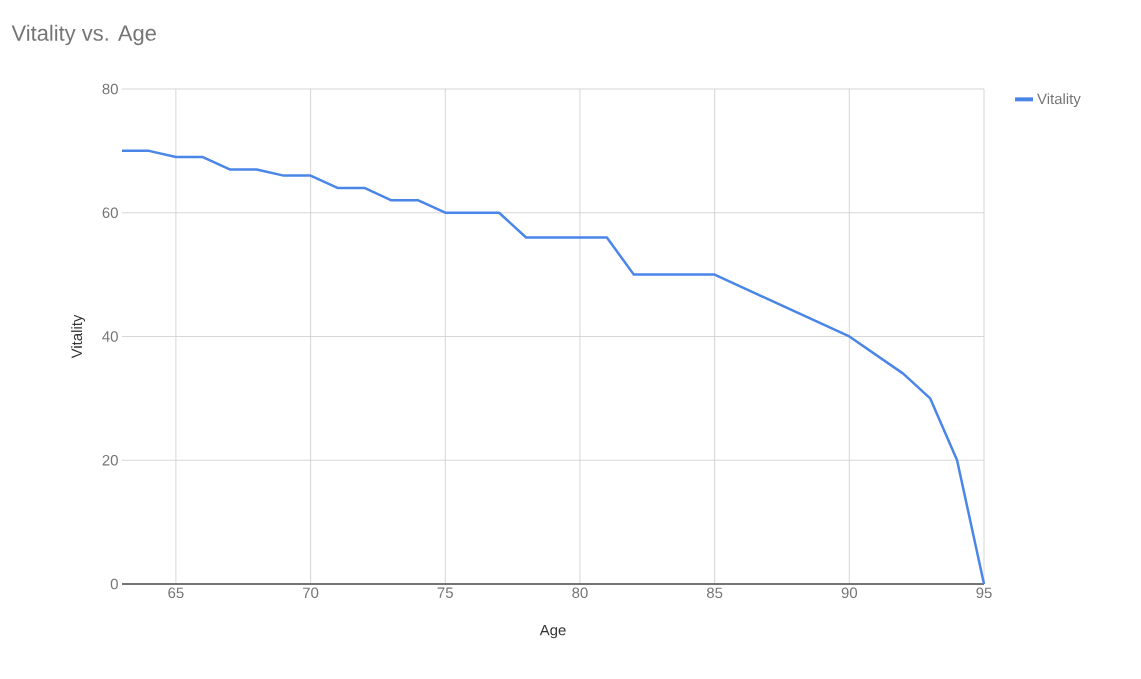  I want to click on x-tick-label: 85, so click(714, 593).